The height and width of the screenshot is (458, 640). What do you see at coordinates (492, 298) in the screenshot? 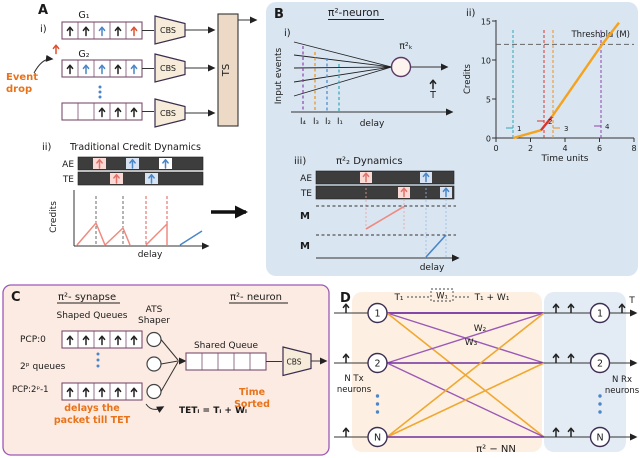
I see `t1-plus-w1-label: T₁ + W₁` at bounding box center [492, 298].